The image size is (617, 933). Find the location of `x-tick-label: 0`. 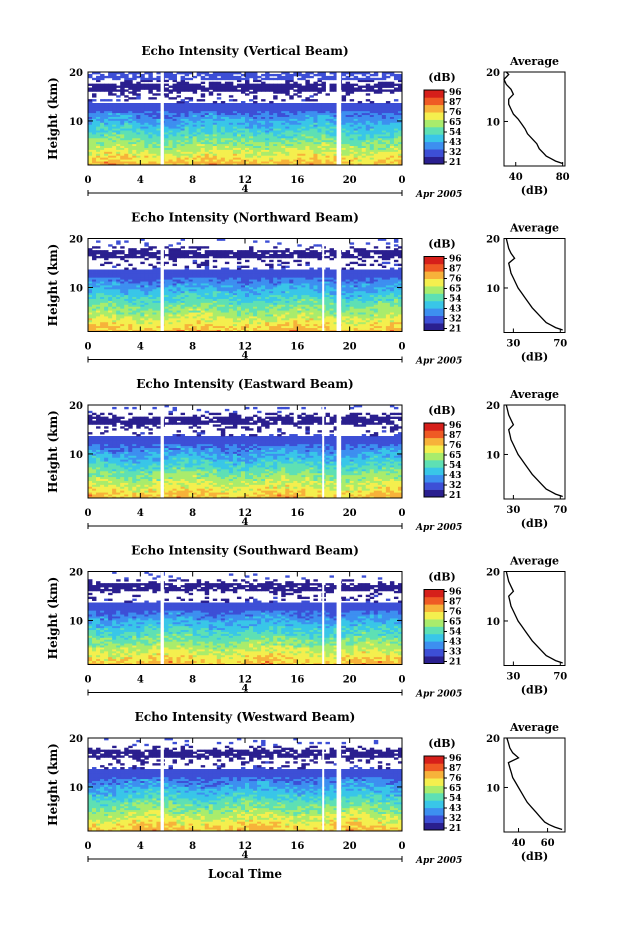

x-tick-label: 0 is located at coordinates (402, 180).